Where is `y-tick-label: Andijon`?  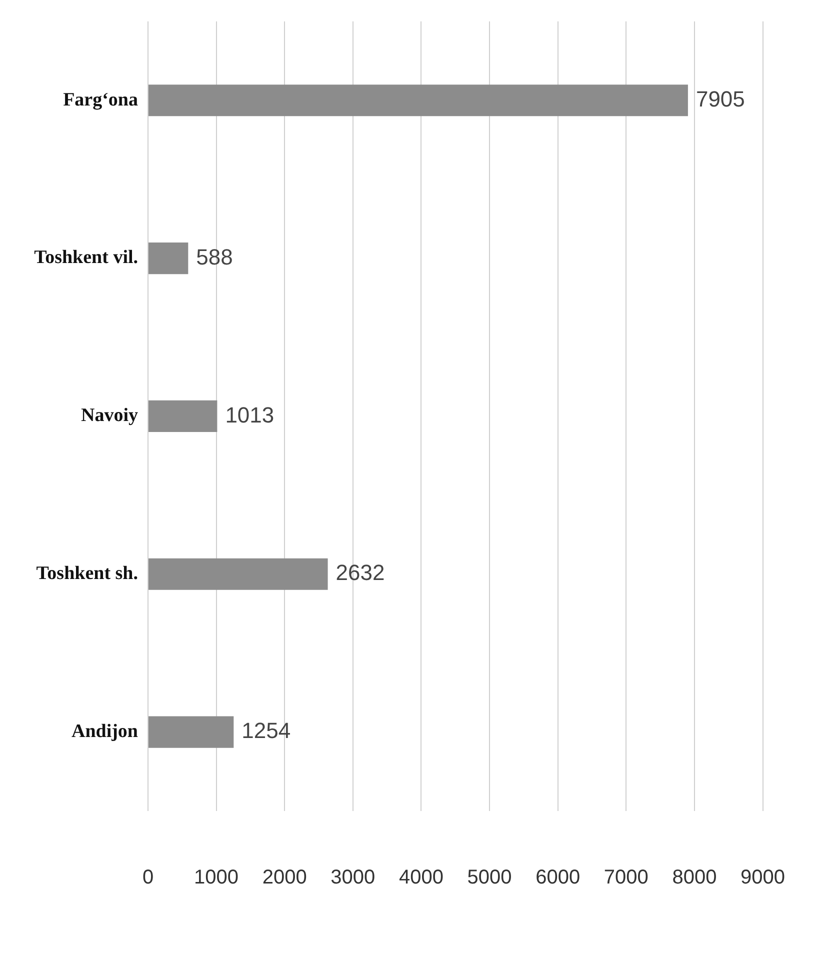
y-tick-label: Andijon is located at coordinates (104, 731).